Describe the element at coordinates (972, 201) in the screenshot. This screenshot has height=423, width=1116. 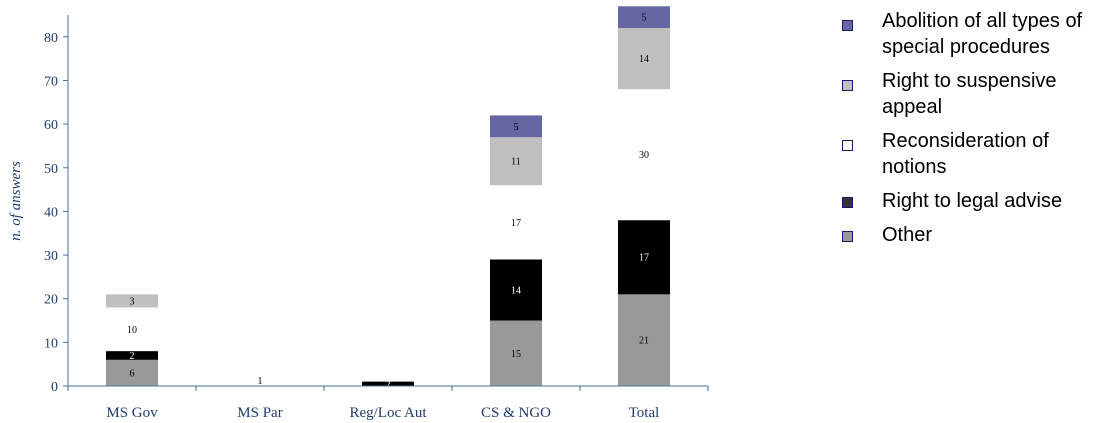
I see `legend-label: Right to legal advise` at that location.